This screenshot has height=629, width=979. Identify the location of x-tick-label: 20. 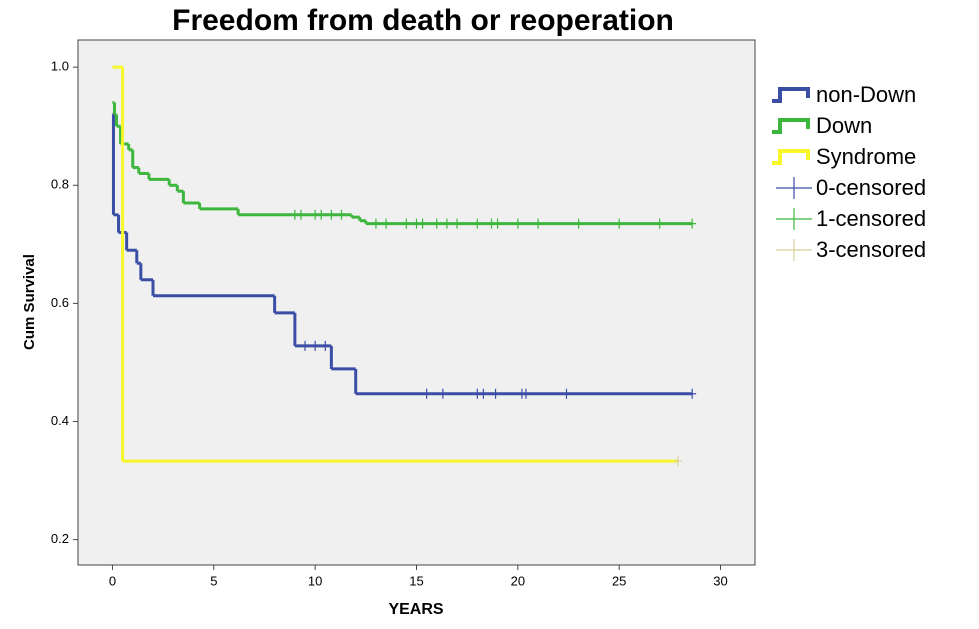
(518, 580).